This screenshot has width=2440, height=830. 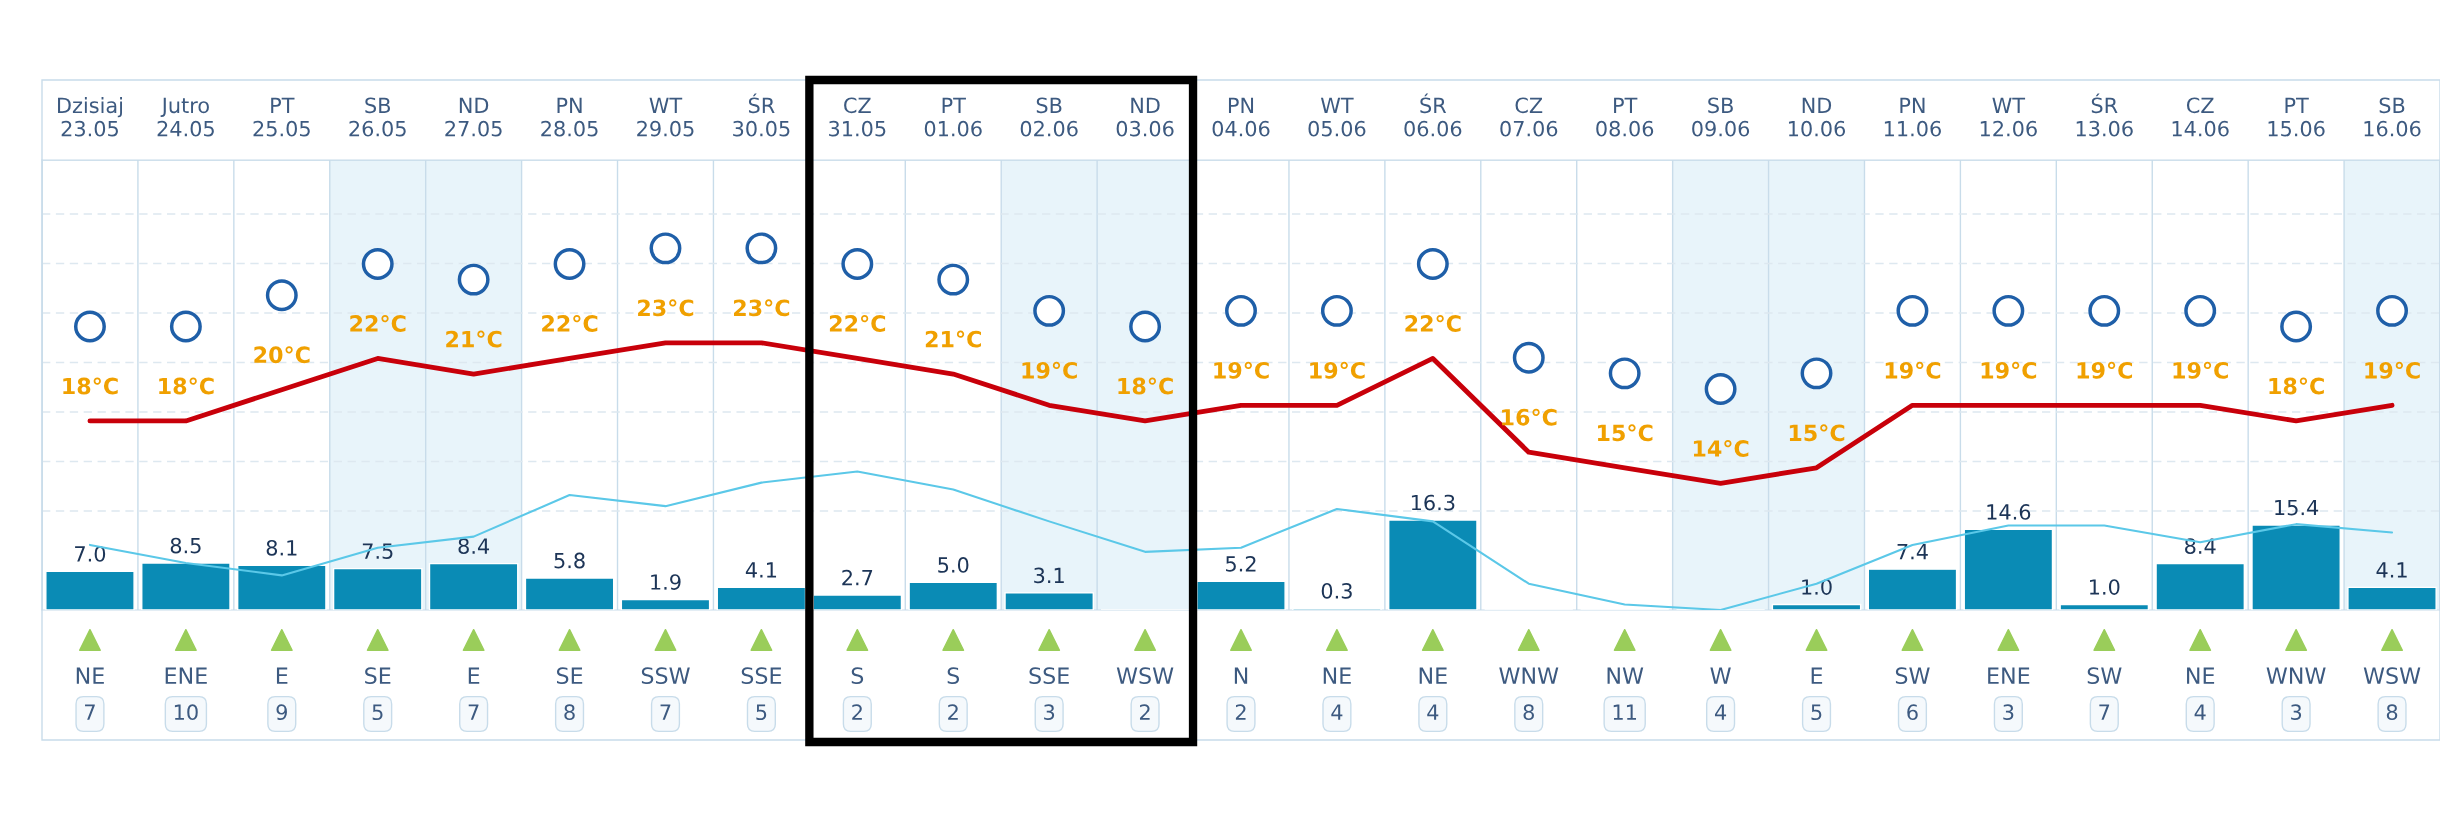 What do you see at coordinates (1049, 575) in the screenshot?
I see `data-label: 3.1` at bounding box center [1049, 575].